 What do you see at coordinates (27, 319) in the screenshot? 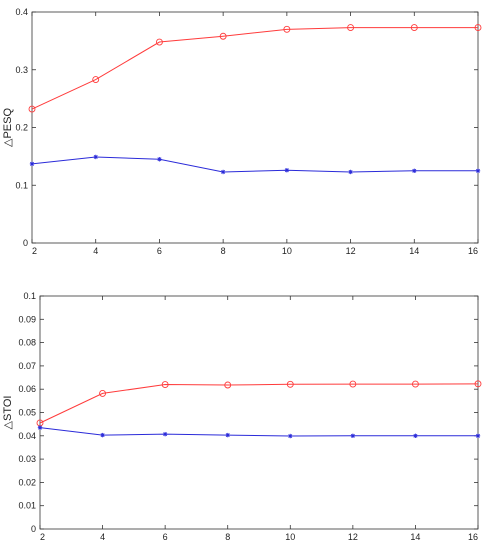
I see `stoi-ytick-label: 0.09` at bounding box center [27, 319].